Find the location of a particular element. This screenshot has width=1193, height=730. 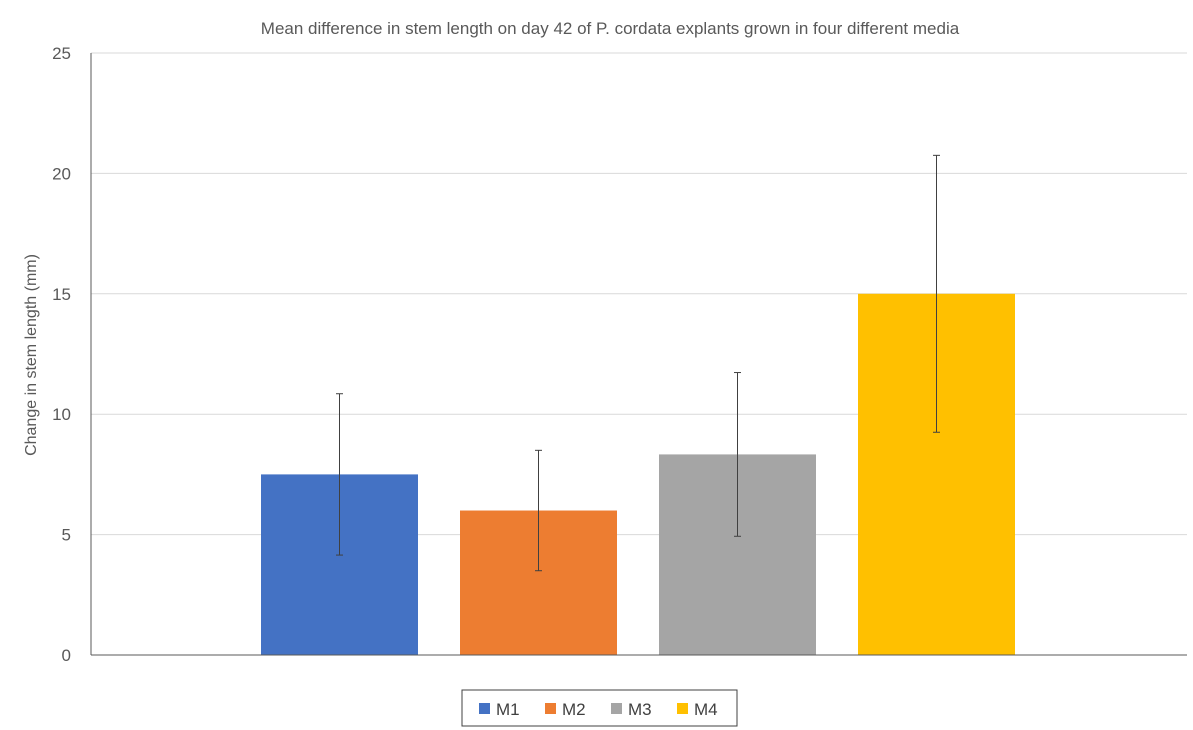

legend-label-m1: M1 is located at coordinates (508, 709).